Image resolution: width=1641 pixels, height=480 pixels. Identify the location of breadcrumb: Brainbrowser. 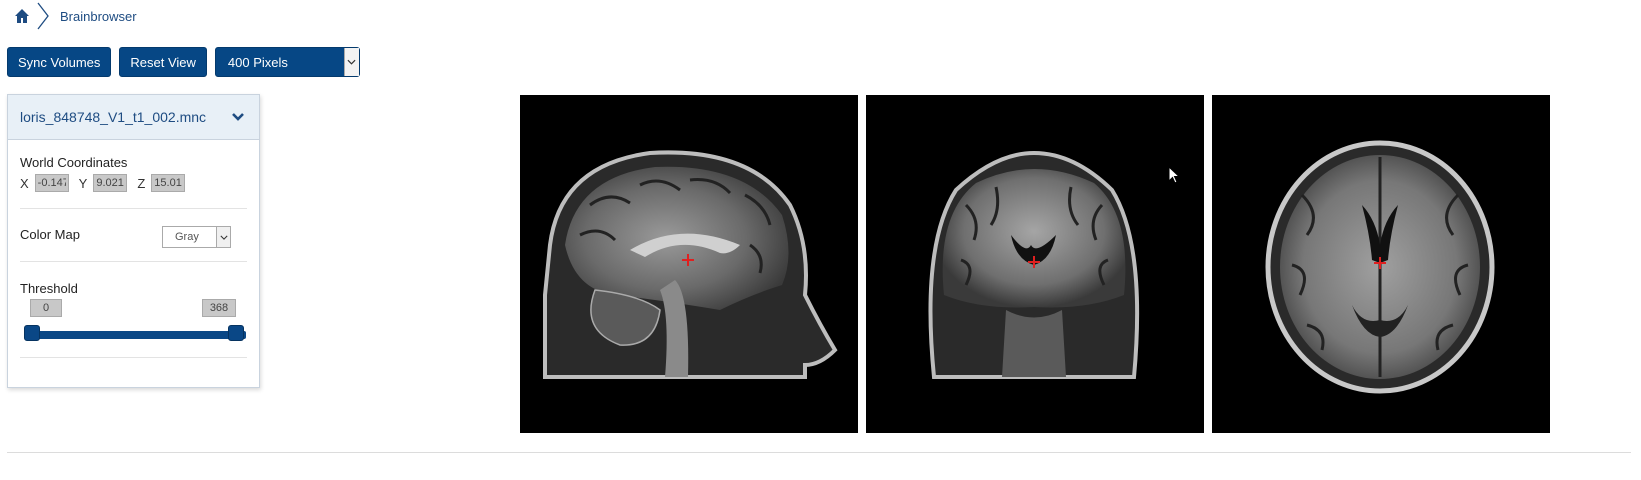
(75, 16).